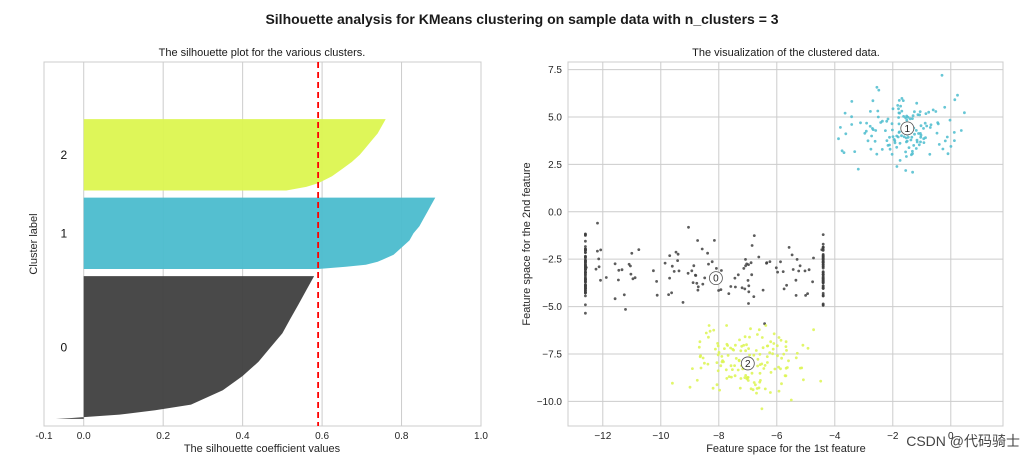  Describe the element at coordinates (243, 436) in the screenshot. I see `silhouette-x-tick-label: 0.4` at that location.